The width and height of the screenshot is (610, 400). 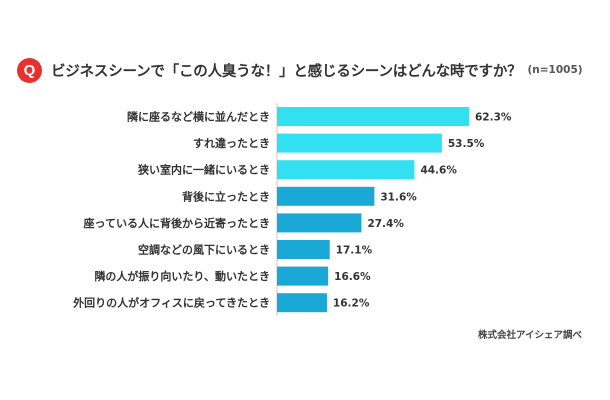 I want to click on value-label: 17.1%, so click(x=354, y=251).